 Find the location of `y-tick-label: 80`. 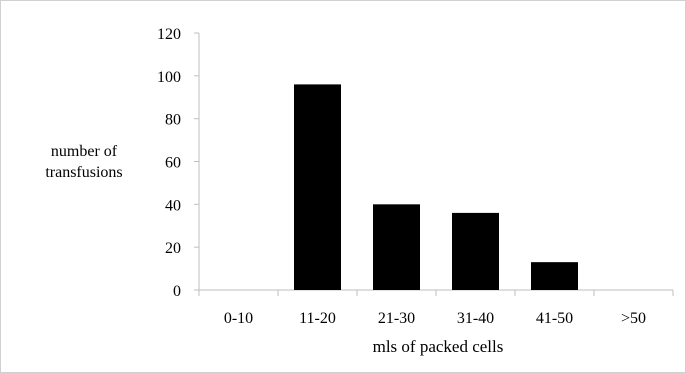

y-tick-label: 80 is located at coordinates (173, 120).